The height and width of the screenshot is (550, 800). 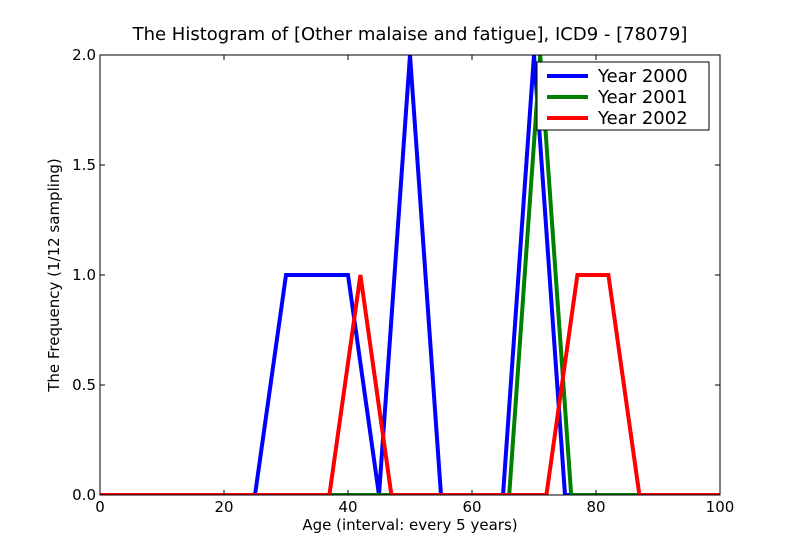 What do you see at coordinates (100, 507) in the screenshot?
I see `x-tick-label: 0` at bounding box center [100, 507].